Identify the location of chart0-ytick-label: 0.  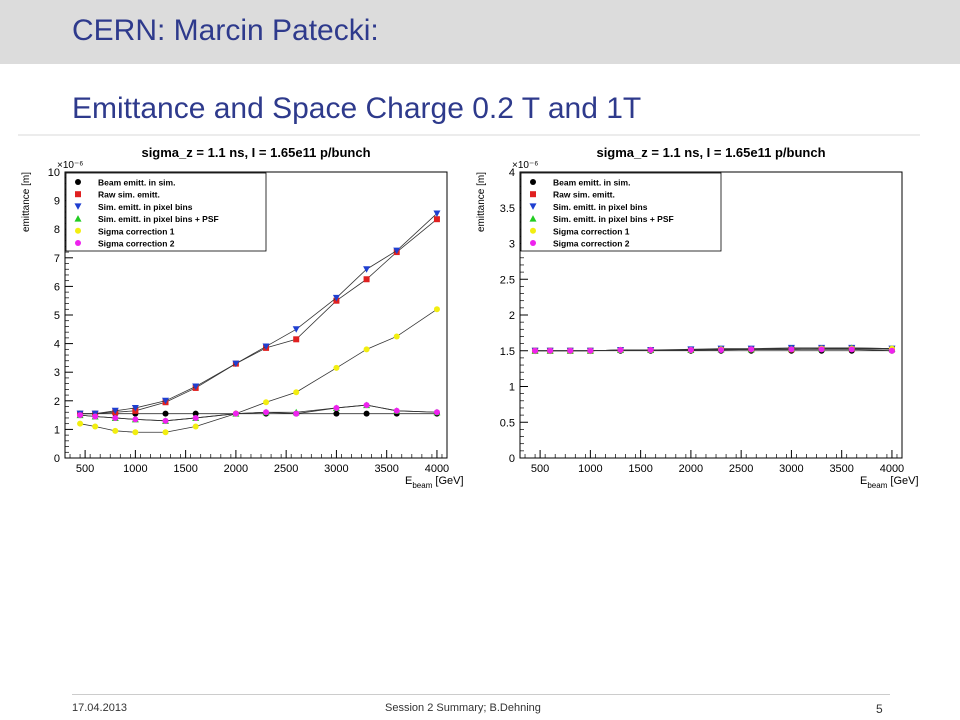
(57, 459).